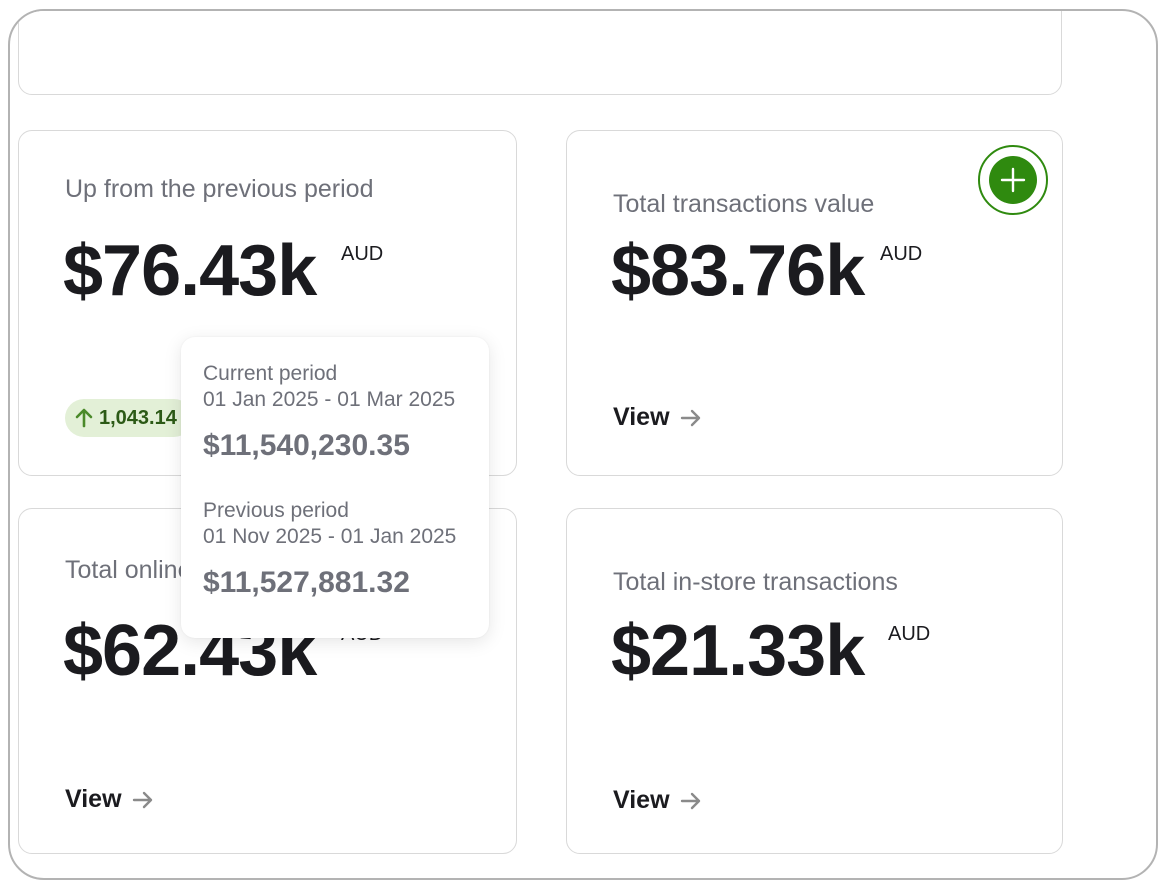 Image resolution: width=1172 pixels, height=891 pixels. I want to click on change-badge: 1,043.14, so click(129, 418).